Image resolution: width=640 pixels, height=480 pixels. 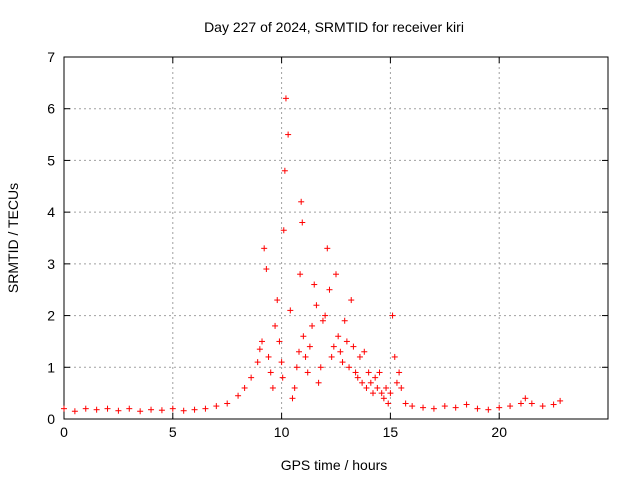 I want to click on y-tick-label: 2, so click(x=51, y=316).